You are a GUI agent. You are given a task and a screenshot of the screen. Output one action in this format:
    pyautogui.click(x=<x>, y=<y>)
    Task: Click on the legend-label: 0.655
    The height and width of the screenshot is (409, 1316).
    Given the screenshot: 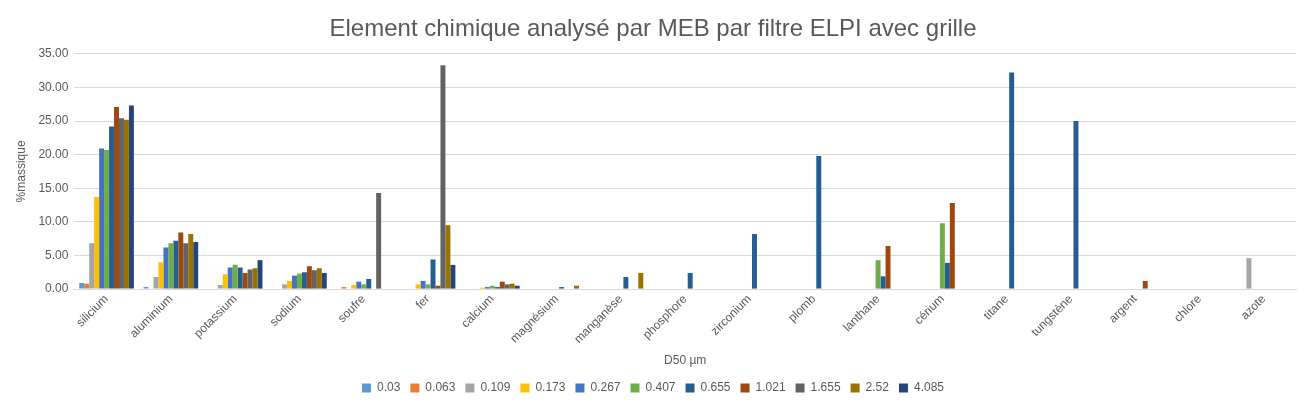 What is the action you would take?
    pyautogui.click(x=715, y=387)
    